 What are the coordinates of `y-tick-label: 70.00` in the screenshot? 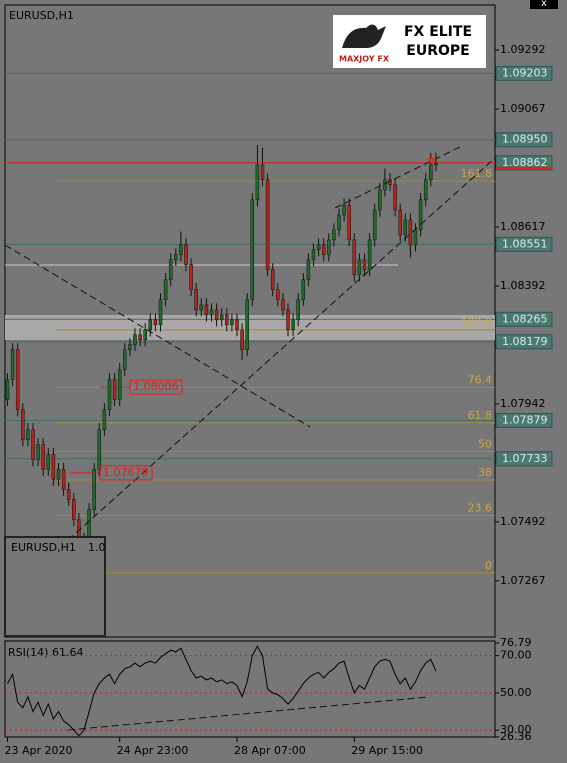 It's located at (516, 655).